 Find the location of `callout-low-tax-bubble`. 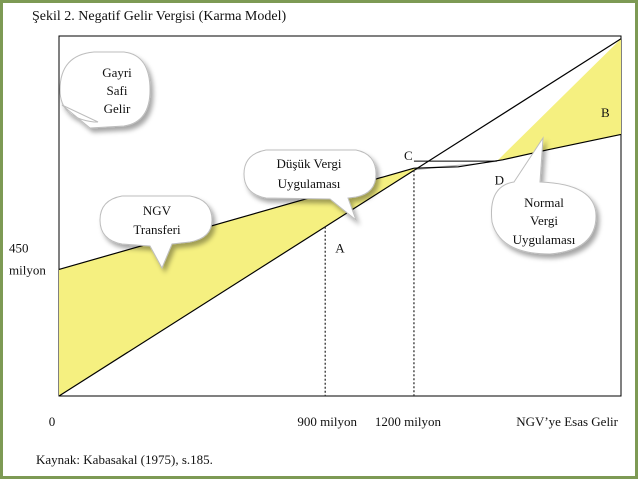

callout-low-tax-bubble is located at coordinates (310, 185).